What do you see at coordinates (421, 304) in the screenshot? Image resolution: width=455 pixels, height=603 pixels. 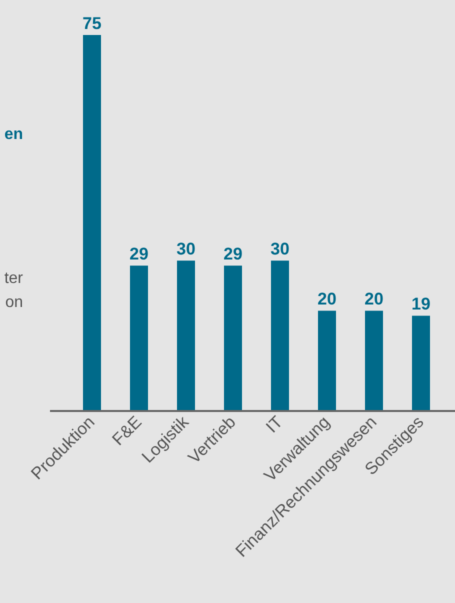 I see `data-label: 19` at bounding box center [421, 304].